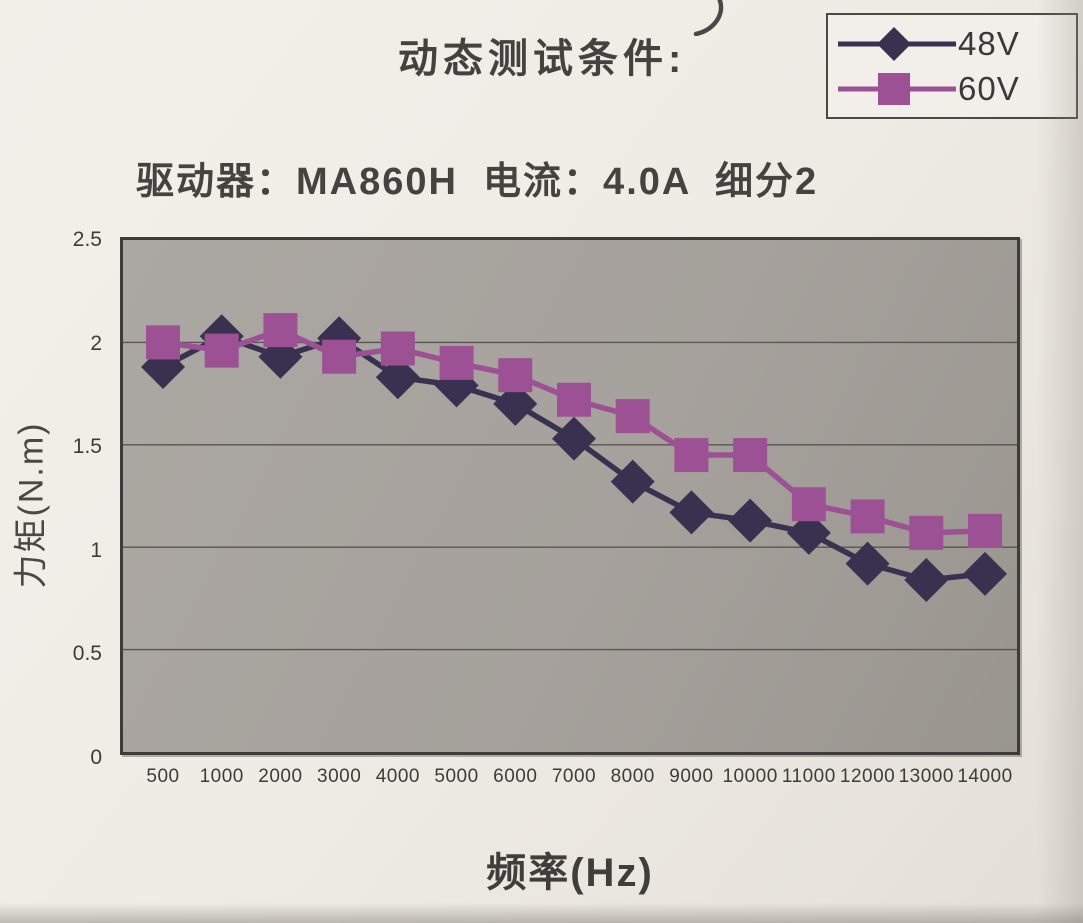  What do you see at coordinates (574, 776) in the screenshot?
I see `x-tick-label: 7000` at bounding box center [574, 776].